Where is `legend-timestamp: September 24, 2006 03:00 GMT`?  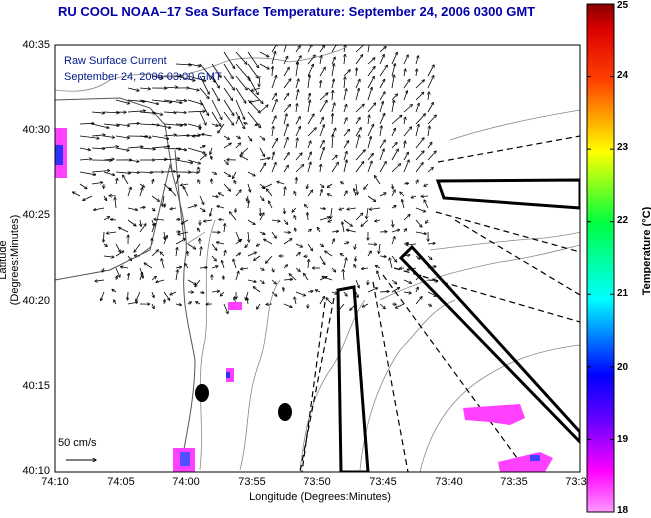
legend-timestamp: September 24, 2006 03:00 GMT is located at coordinates (143, 77).